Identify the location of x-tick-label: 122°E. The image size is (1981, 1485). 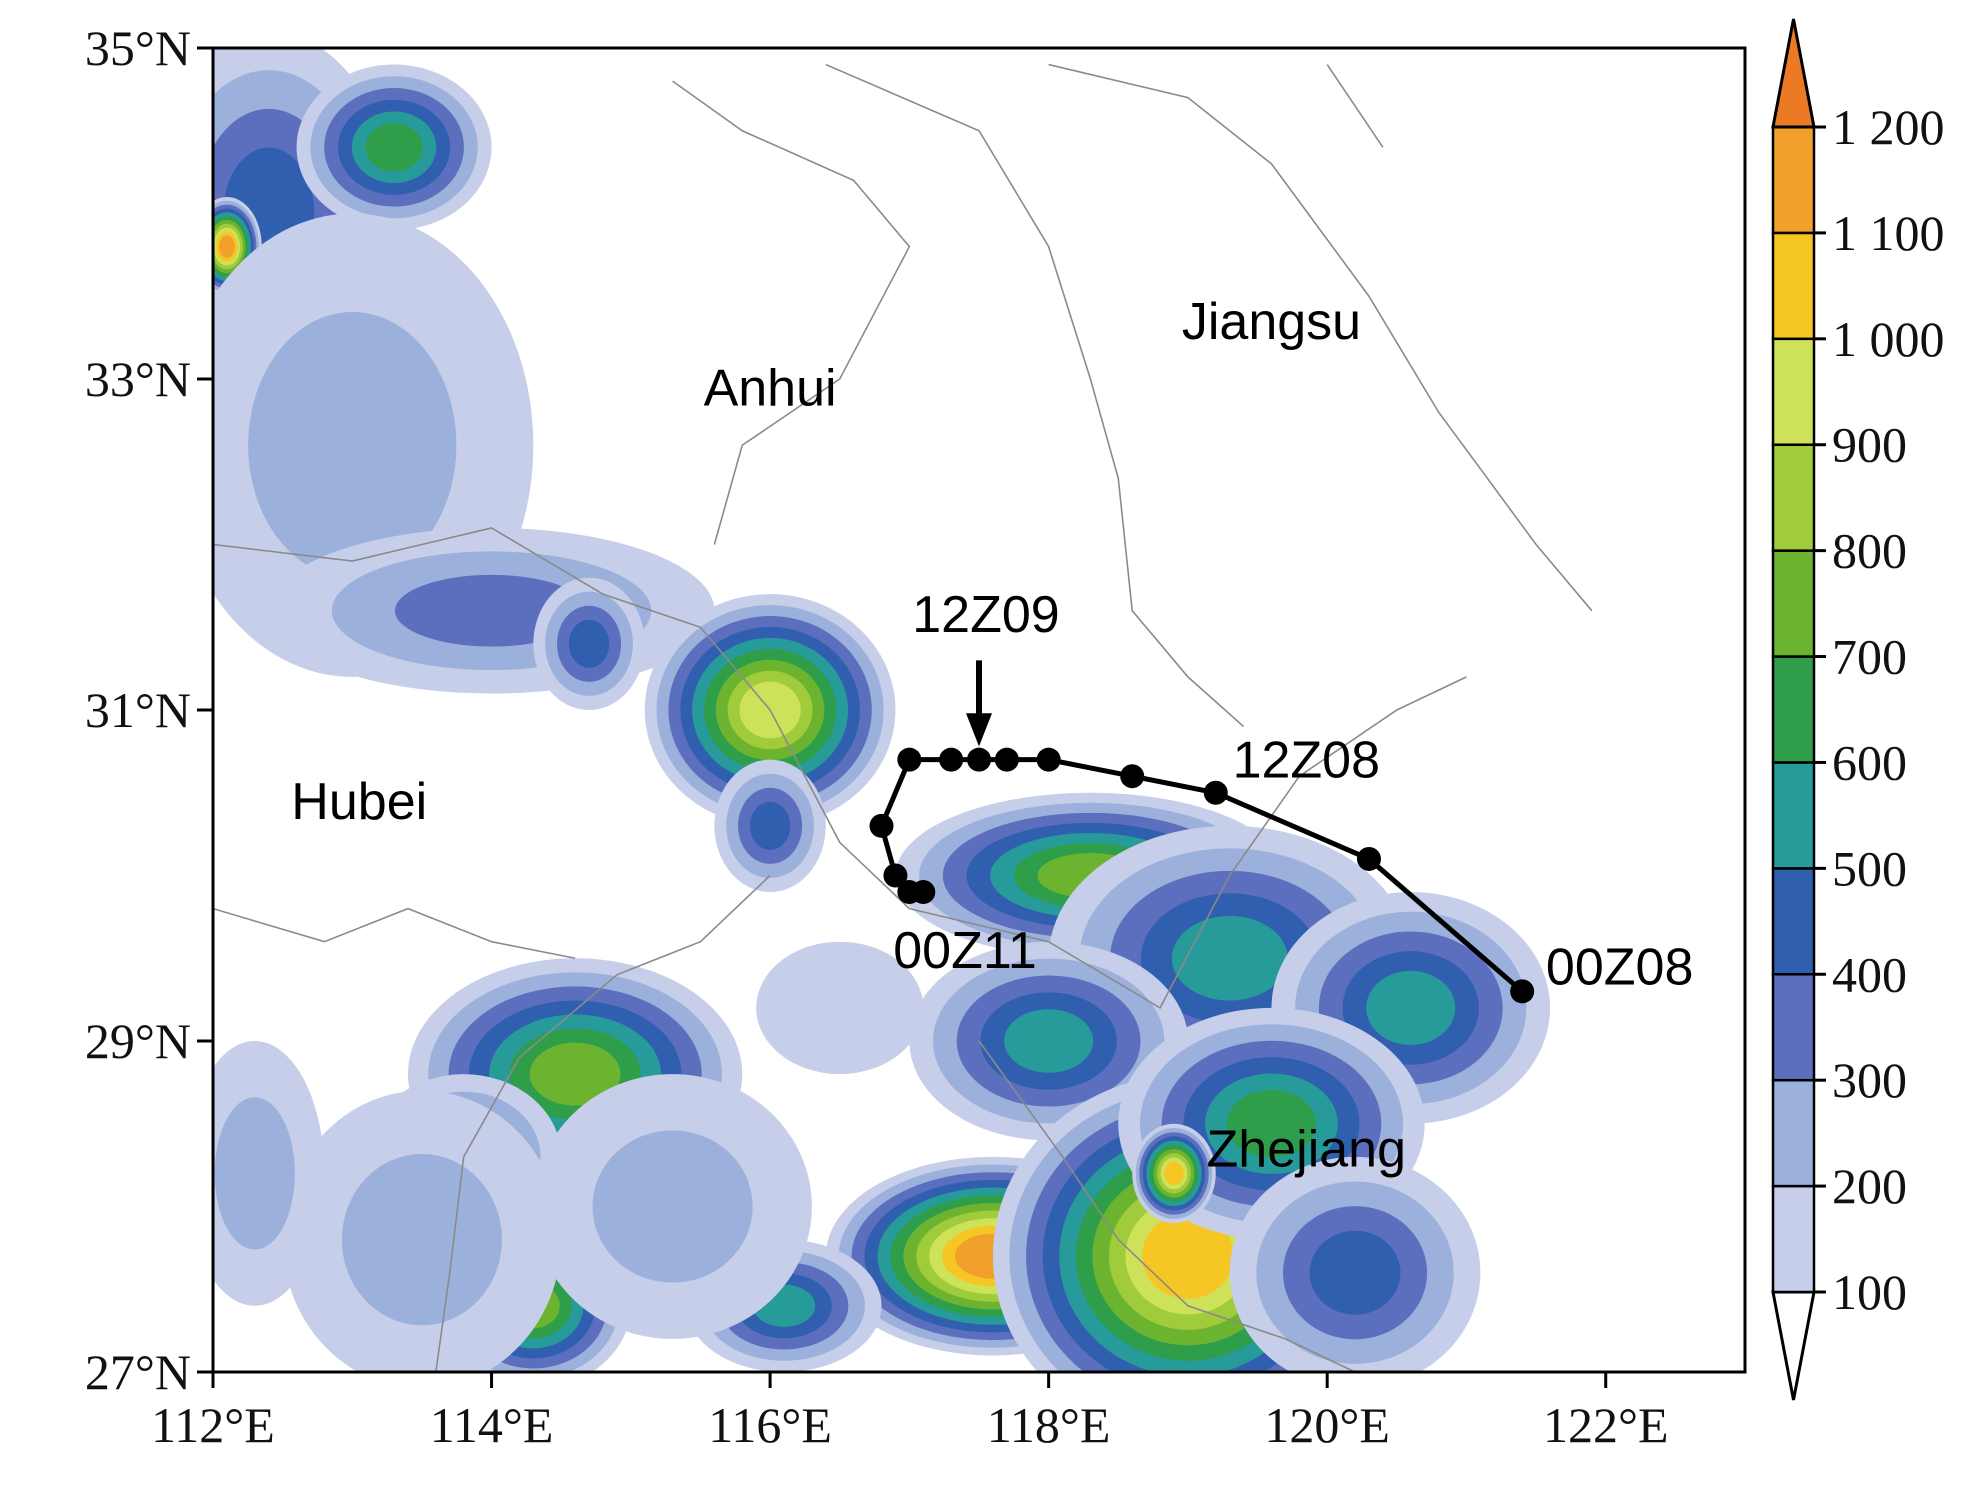
(1606, 1425).